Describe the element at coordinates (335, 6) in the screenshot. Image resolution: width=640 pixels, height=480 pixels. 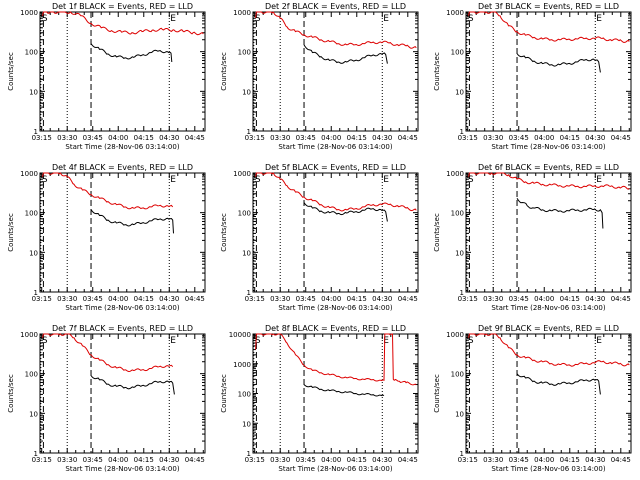
I see `panel-title: Det 2f BLACK = Events, RED = LLD` at that location.